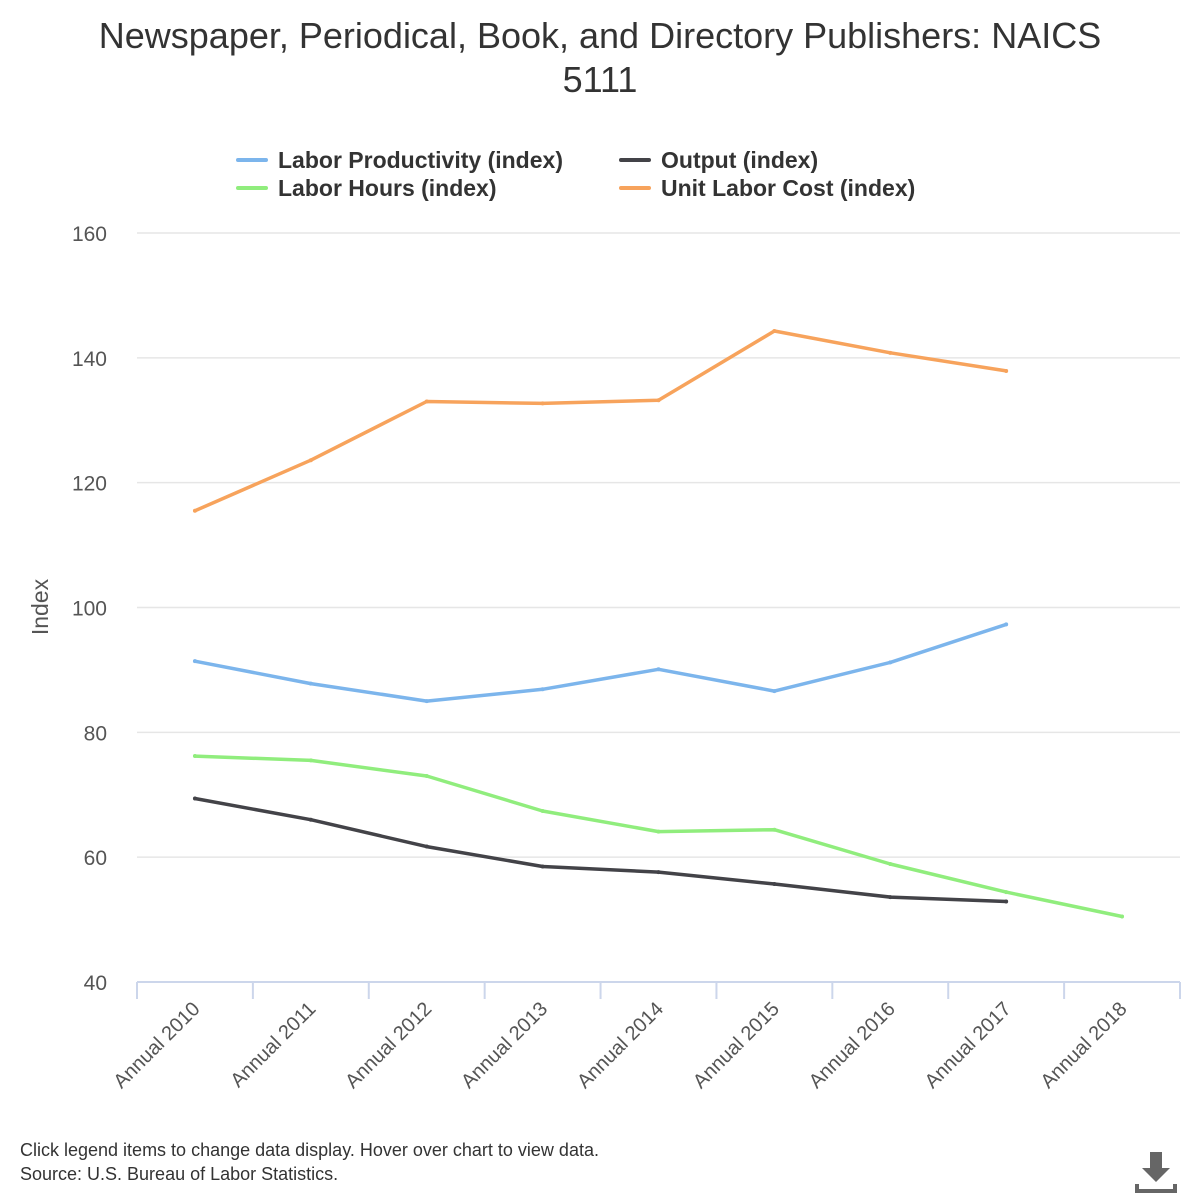  I want to click on download-button, so click(1155, 1172).